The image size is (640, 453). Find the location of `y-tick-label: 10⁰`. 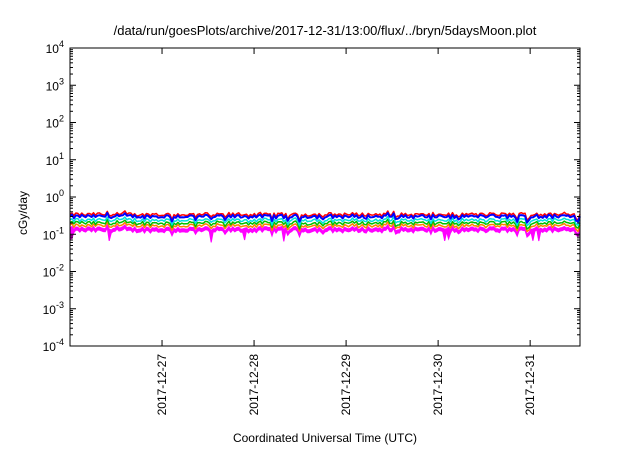

y-tick-label: 10⁰ is located at coordinates (55, 196).